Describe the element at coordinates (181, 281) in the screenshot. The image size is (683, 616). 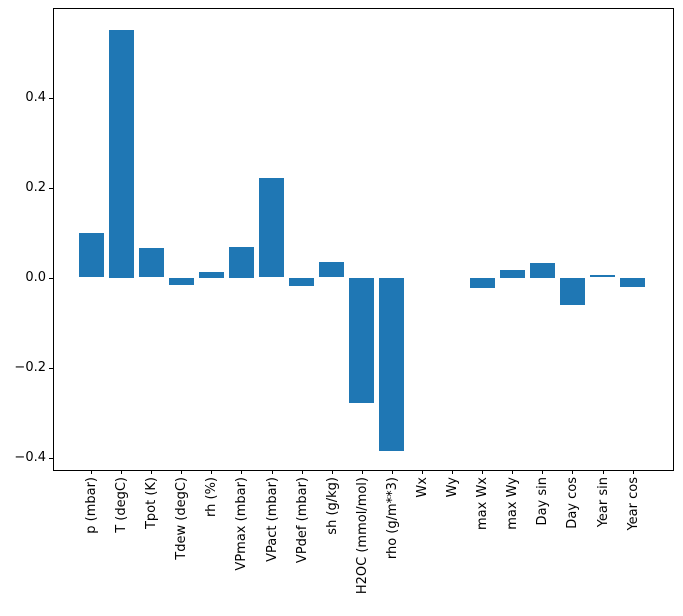
I see `bar-tdew-degc` at that location.